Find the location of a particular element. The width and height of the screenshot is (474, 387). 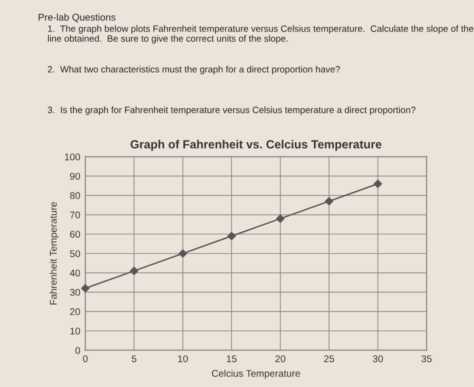

y-tick-label: 20 is located at coordinates (75, 312).